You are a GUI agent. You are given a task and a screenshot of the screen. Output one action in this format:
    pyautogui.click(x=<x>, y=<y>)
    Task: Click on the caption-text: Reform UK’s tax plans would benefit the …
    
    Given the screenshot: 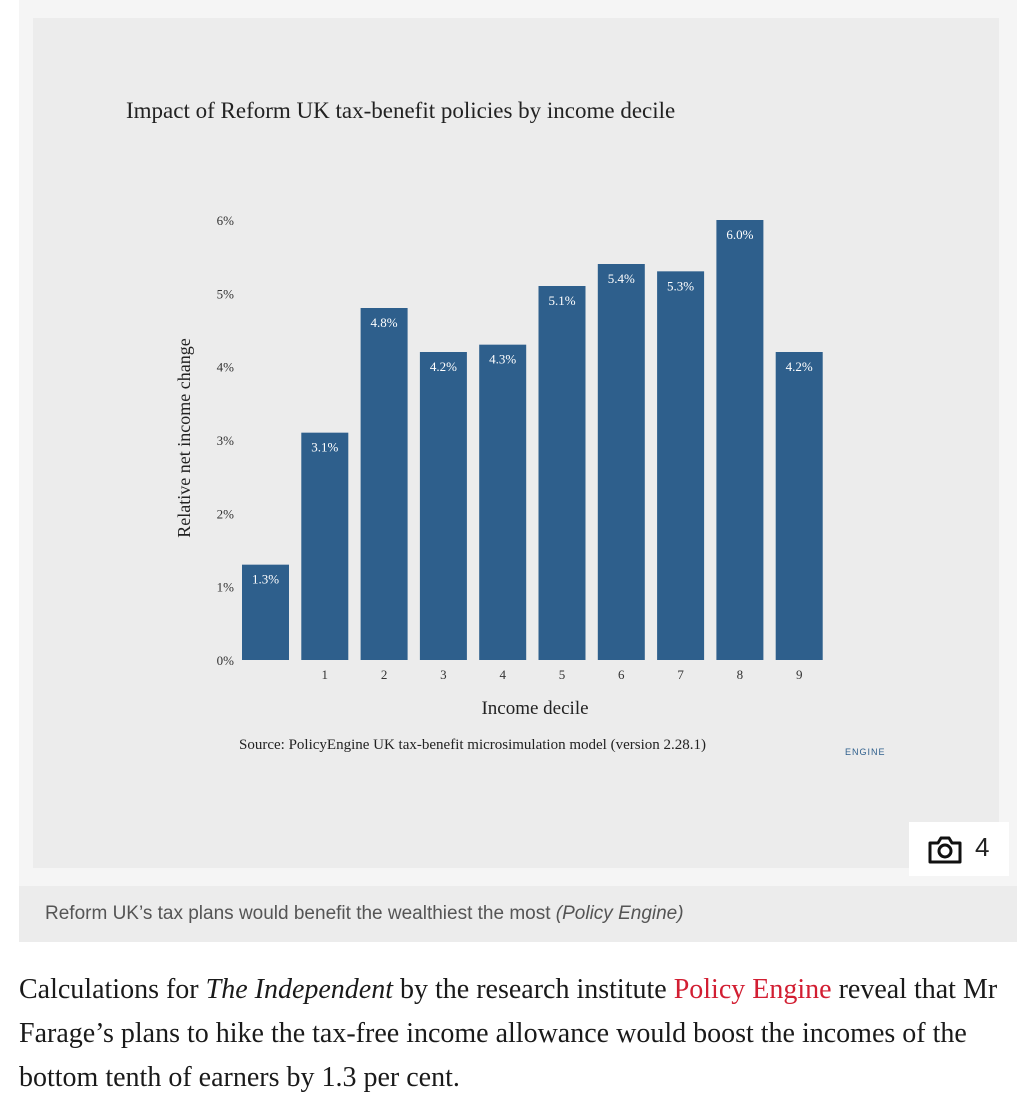 What is the action you would take?
    pyautogui.click(x=298, y=913)
    